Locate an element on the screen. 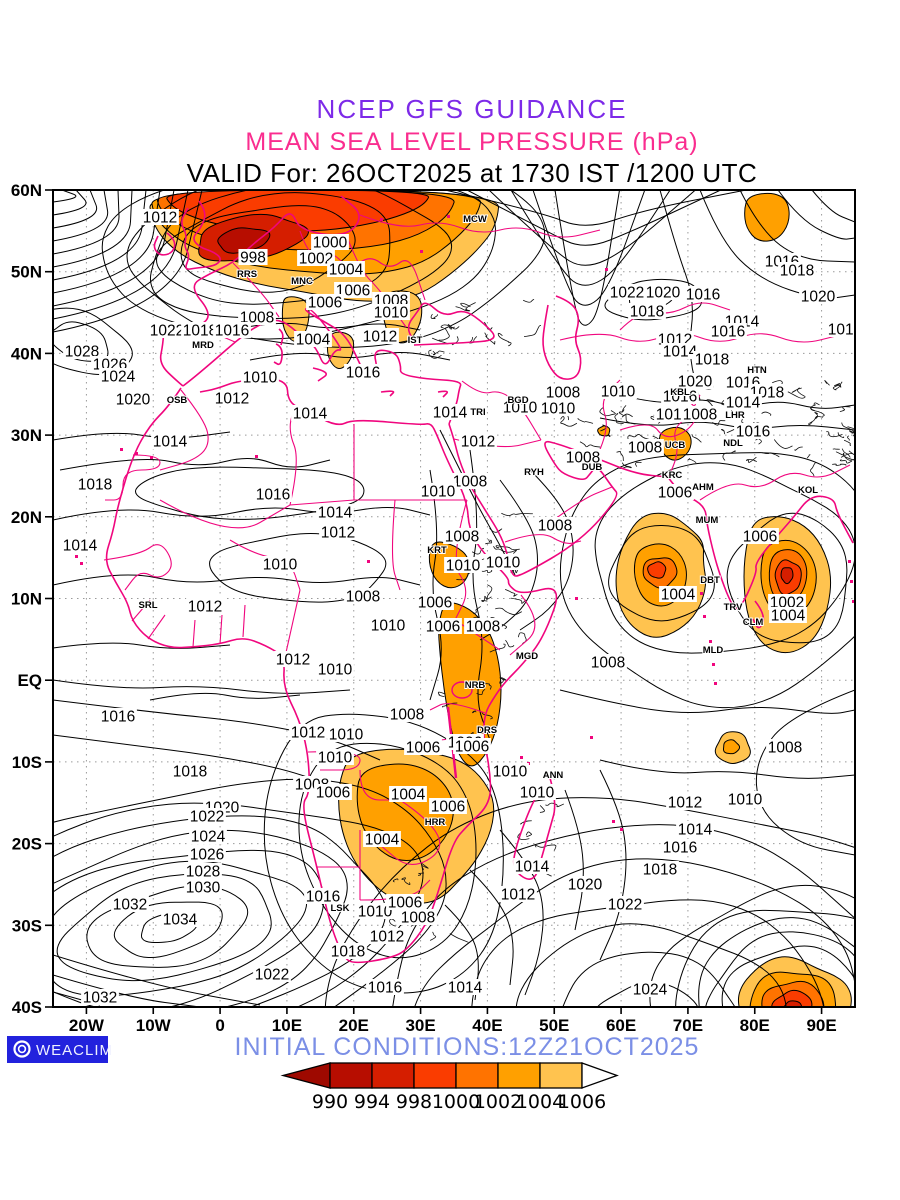 The height and width of the screenshot is (1200, 900). station-label: BGD is located at coordinates (517, 400).